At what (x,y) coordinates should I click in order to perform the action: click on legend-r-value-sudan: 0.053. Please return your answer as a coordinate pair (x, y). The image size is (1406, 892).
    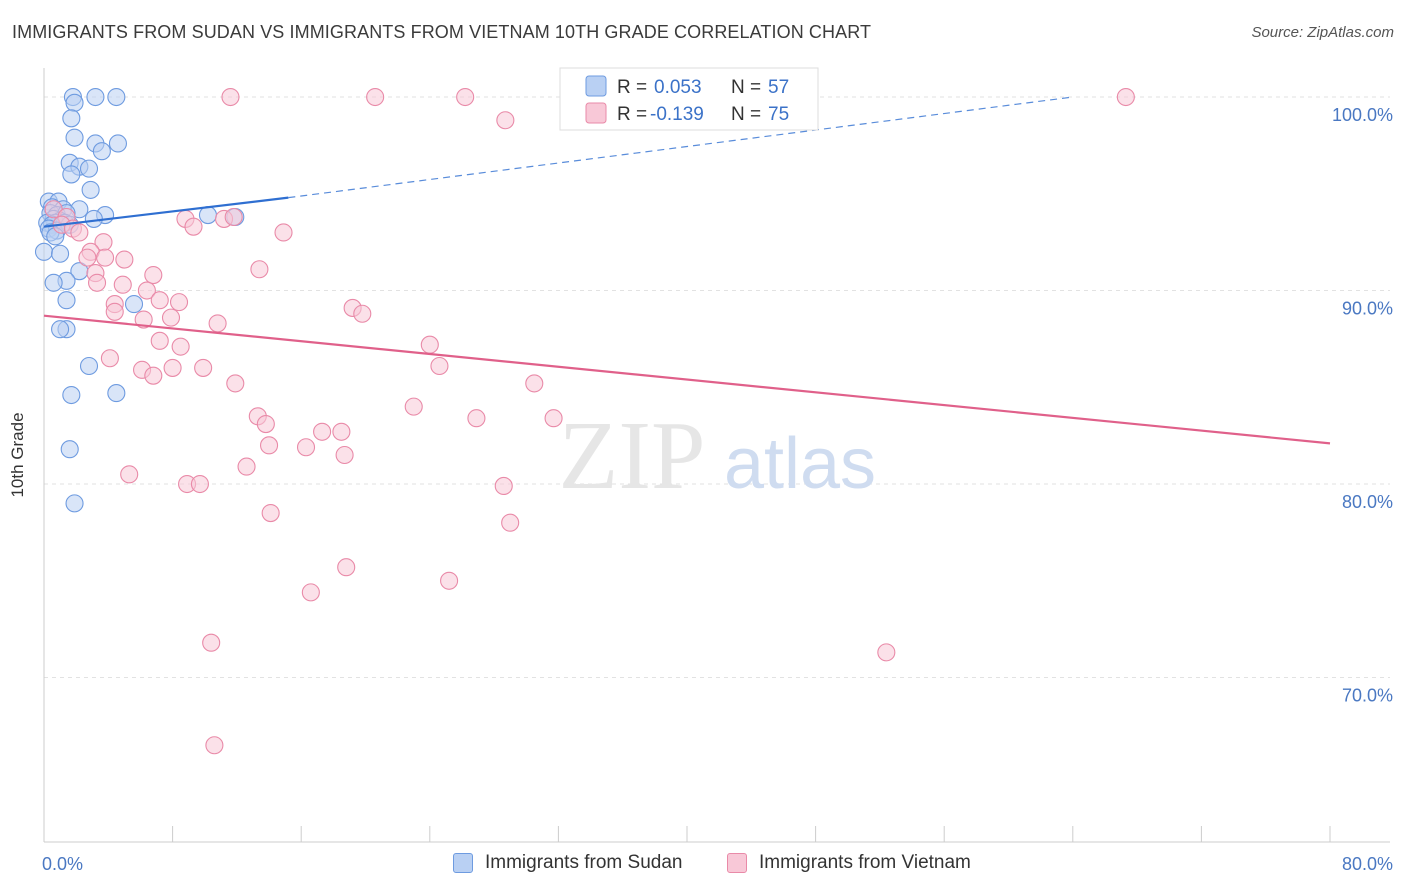
    Looking at the image, I should click on (678, 87).